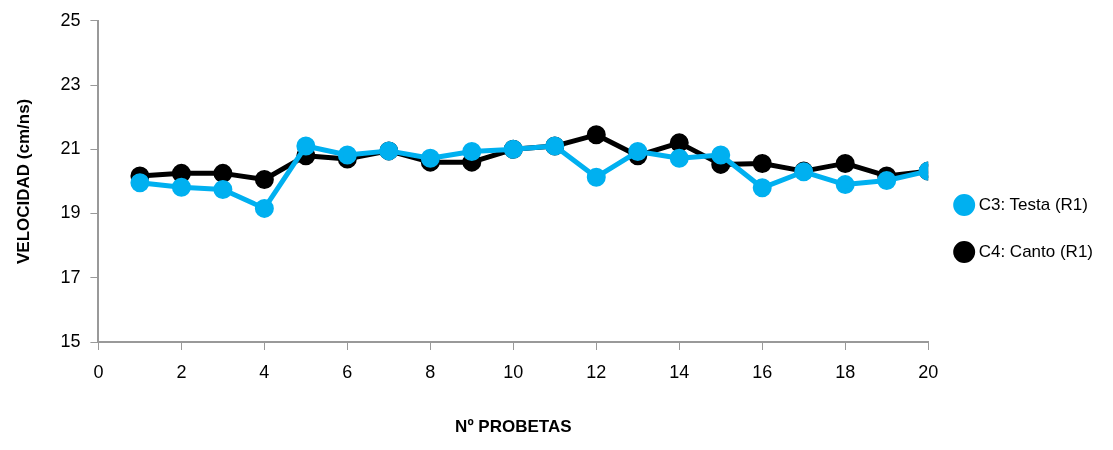  I want to click on y-axis-title: VELOCIDAD (cm/ns), so click(23, 181).